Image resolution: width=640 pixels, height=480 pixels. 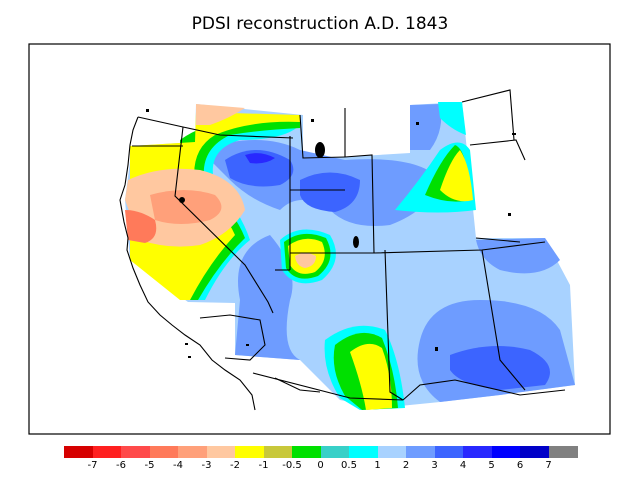 I want to click on map-title: PDSI reconstruction A.D. 1843, so click(x=320, y=24).